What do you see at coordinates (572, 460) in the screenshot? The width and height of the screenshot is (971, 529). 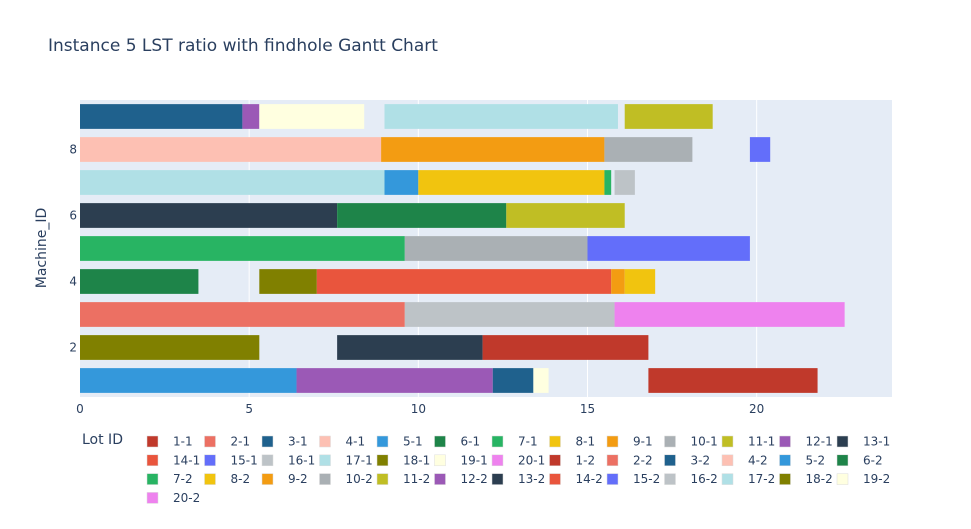 I see `legend-item: 1-2` at bounding box center [572, 460].